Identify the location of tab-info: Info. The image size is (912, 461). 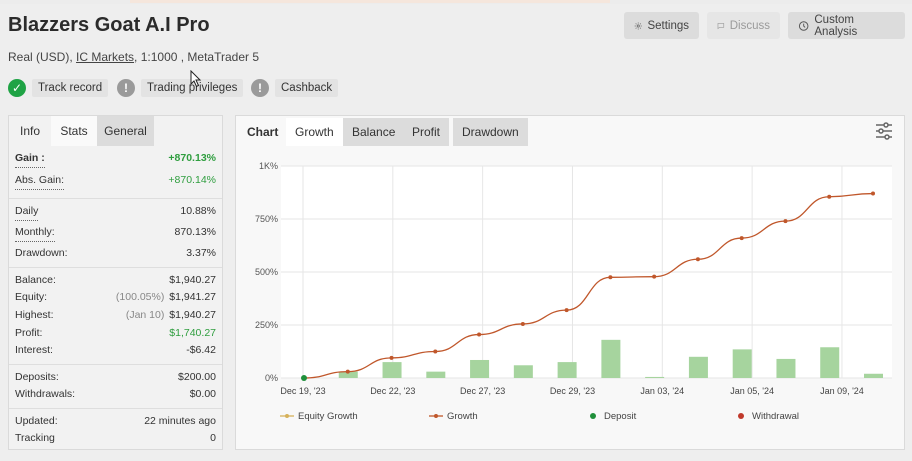
(30, 131).